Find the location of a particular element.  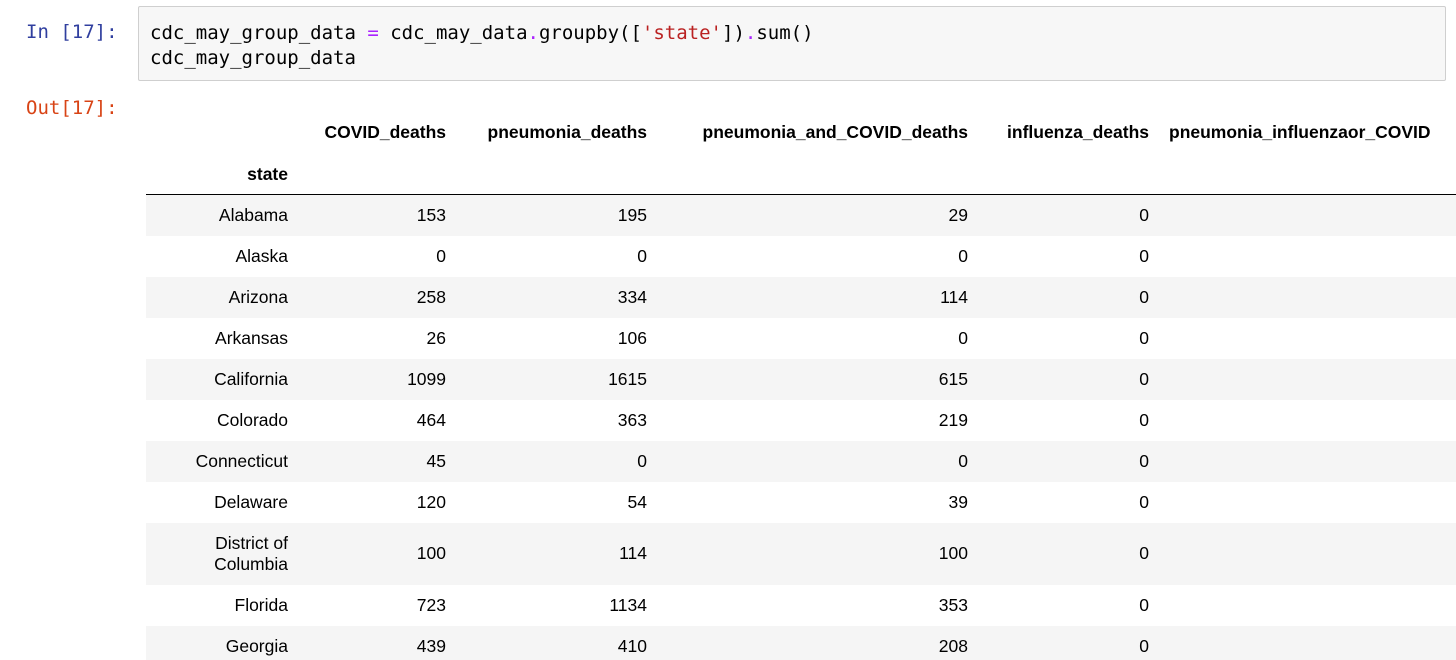

table-row: Georgia 439 410 208 0 is located at coordinates (801, 642).